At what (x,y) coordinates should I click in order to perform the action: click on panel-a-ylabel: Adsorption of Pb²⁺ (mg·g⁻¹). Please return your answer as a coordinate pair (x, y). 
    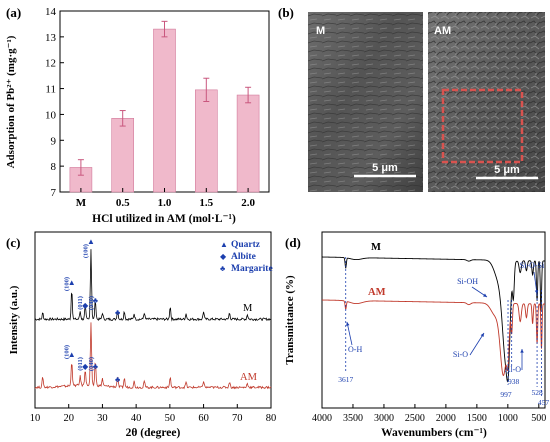
    Looking at the image, I should click on (11, 101).